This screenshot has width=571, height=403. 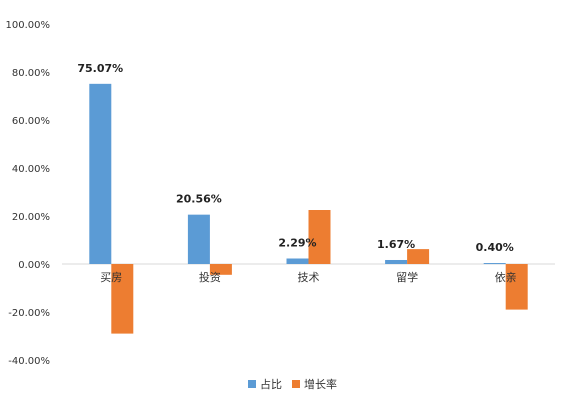 What do you see at coordinates (506, 277) in the screenshot?
I see `category-label: 依亲` at bounding box center [506, 277].